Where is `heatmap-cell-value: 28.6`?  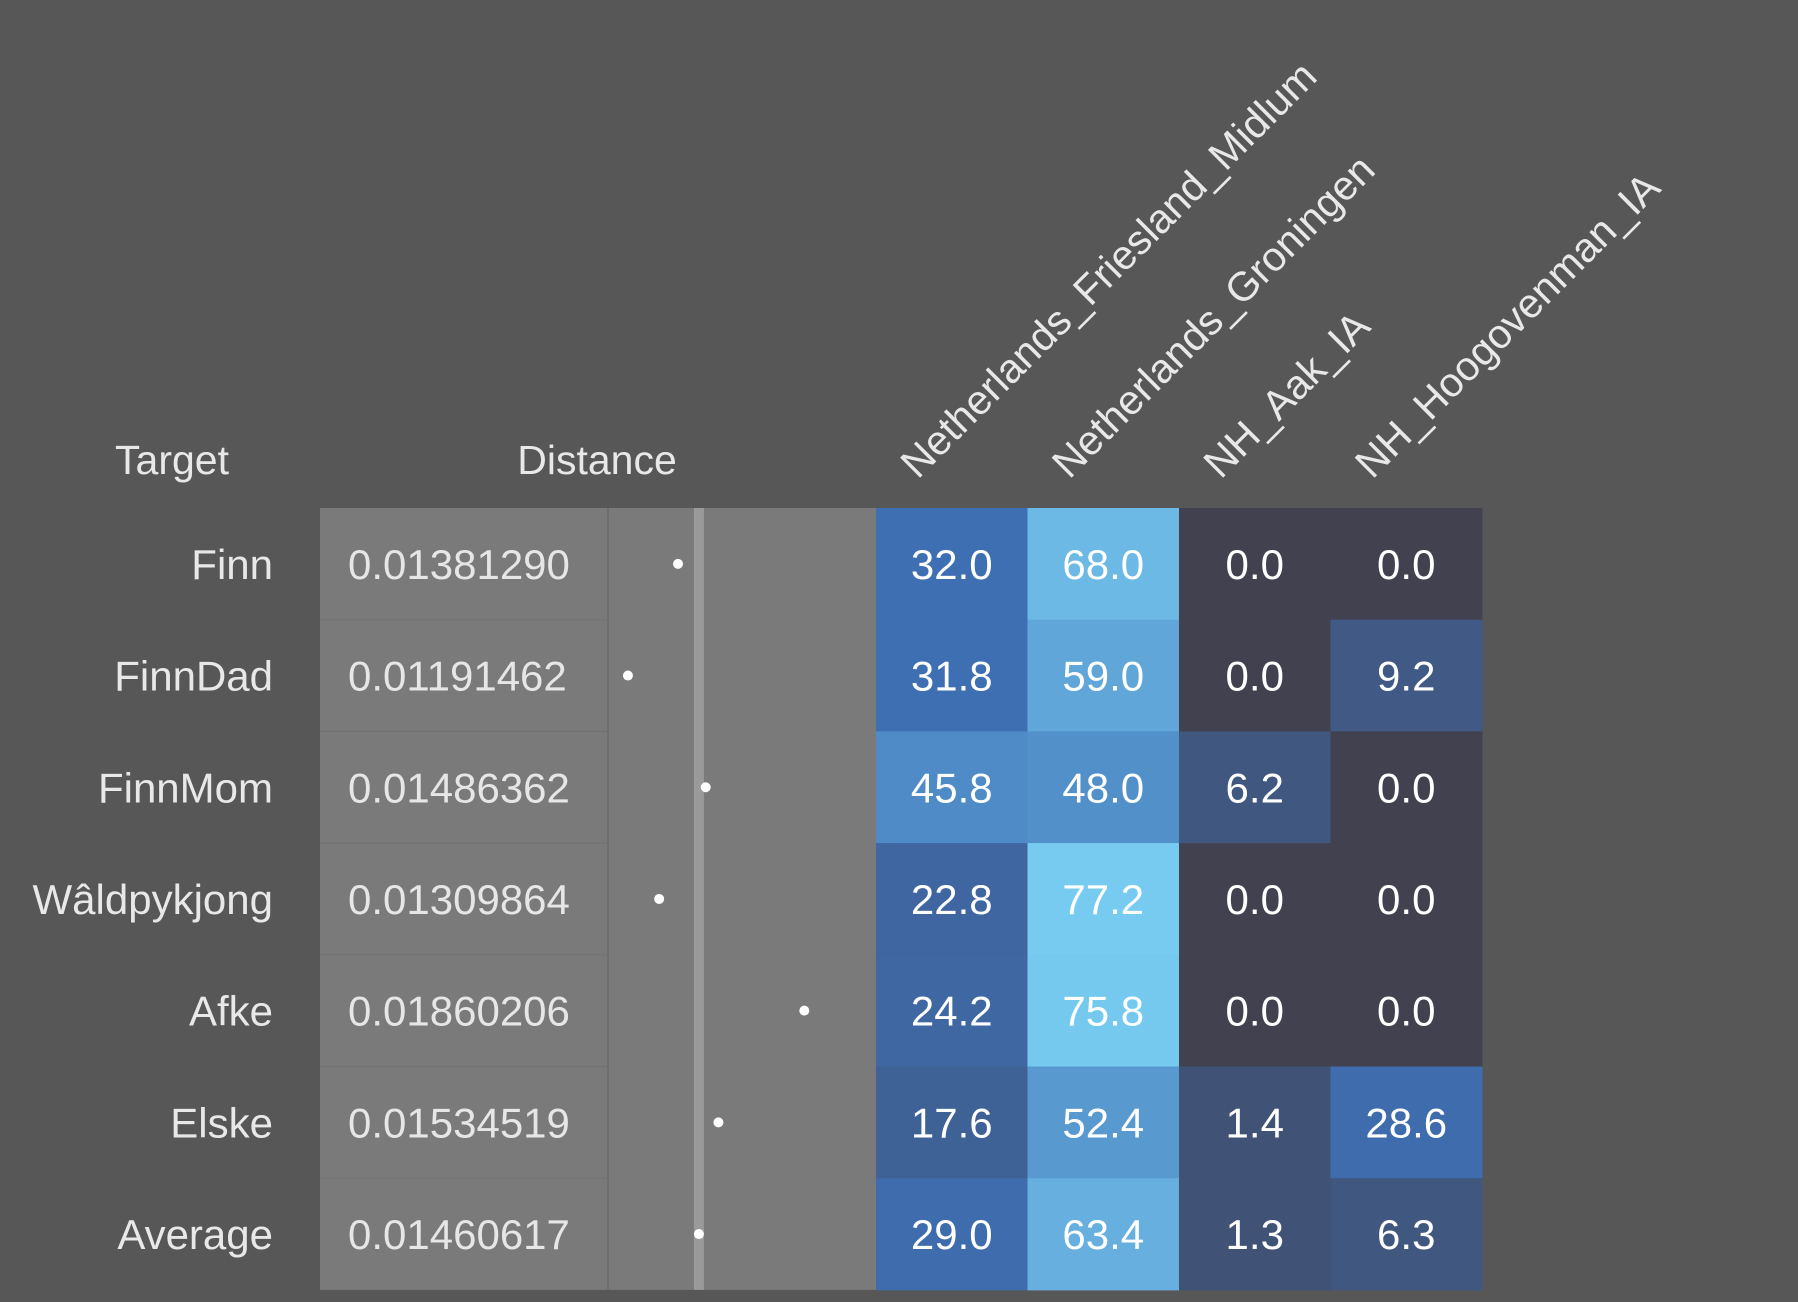
heatmap-cell-value: 28.6 is located at coordinates (1406, 1122).